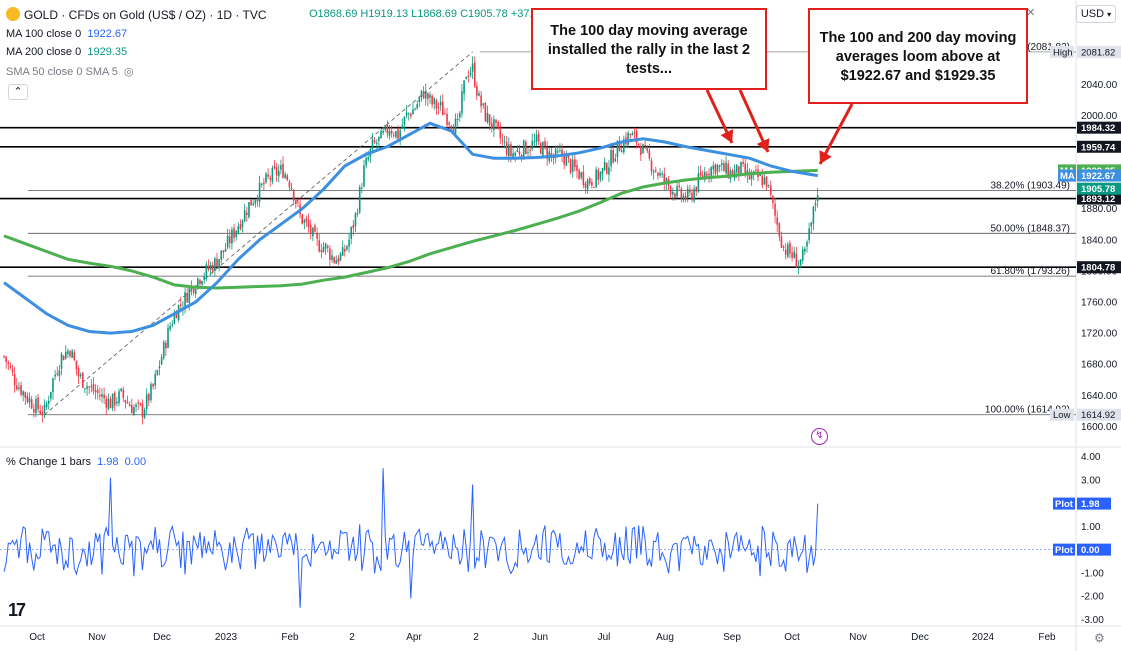  What do you see at coordinates (825, 157) in the screenshot?
I see `callout-arrow-3-head` at bounding box center [825, 157].